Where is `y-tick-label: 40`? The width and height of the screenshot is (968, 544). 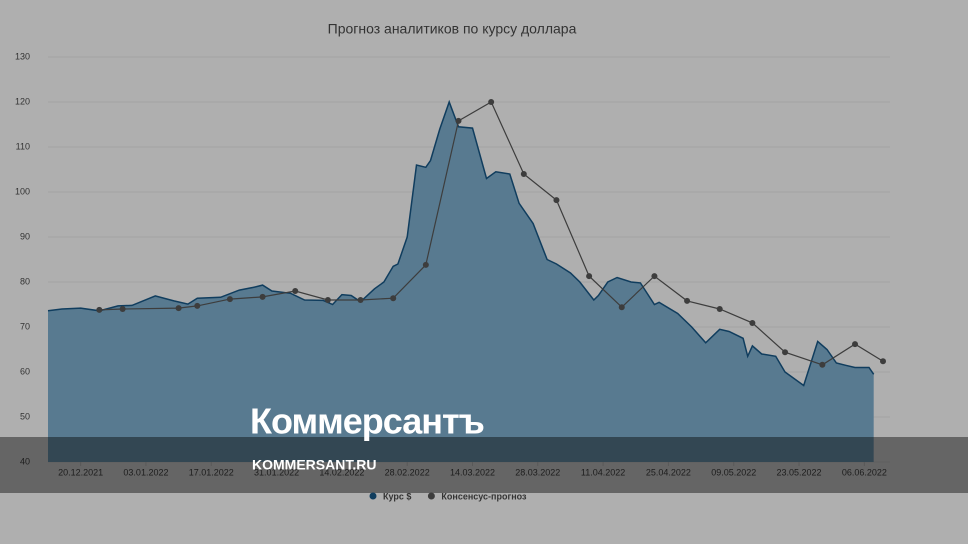 y-tick-label: 40 is located at coordinates (25, 461).